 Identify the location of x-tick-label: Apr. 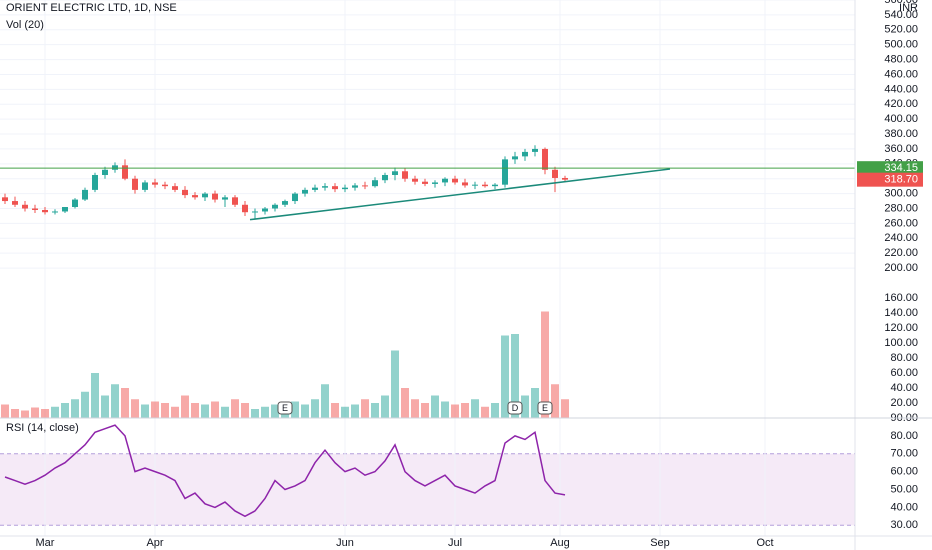
(154, 543).